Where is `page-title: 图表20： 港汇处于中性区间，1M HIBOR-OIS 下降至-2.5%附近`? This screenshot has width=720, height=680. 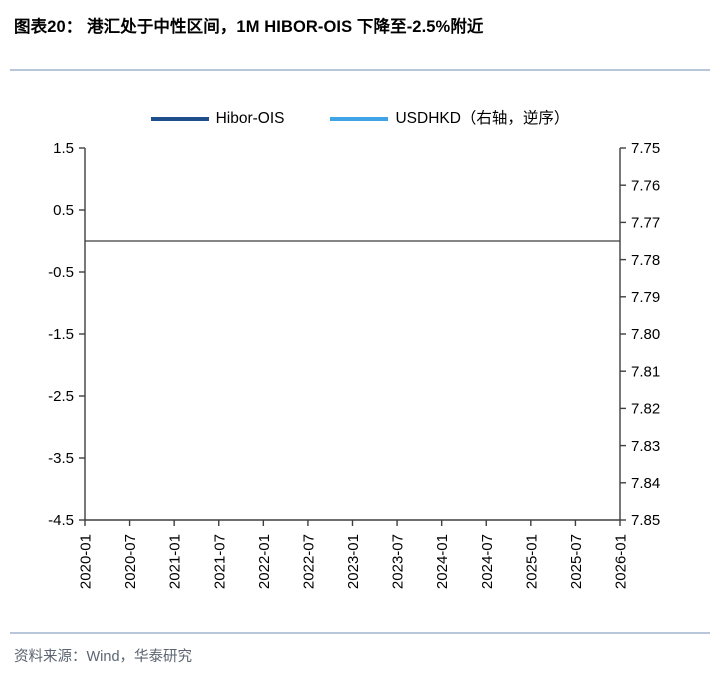 page-title: 图表20： 港汇处于中性区间，1M HIBOR-OIS 下降至-2.5%附近 is located at coordinates (249, 27).